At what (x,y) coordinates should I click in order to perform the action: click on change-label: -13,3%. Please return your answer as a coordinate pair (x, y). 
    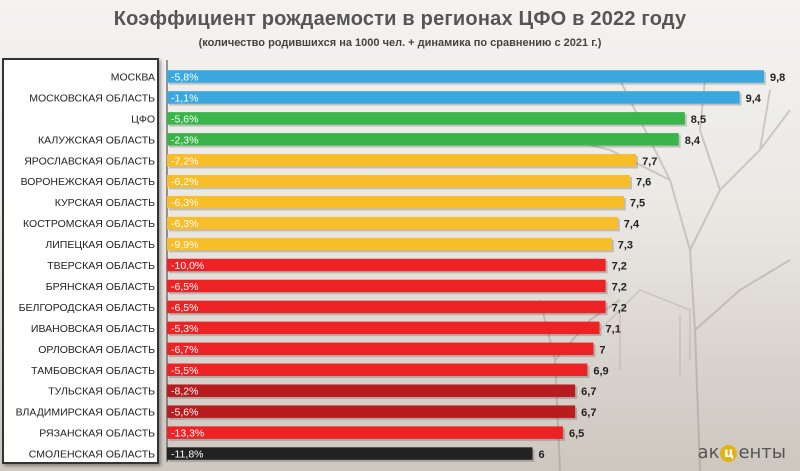
    Looking at the image, I should click on (187, 434).